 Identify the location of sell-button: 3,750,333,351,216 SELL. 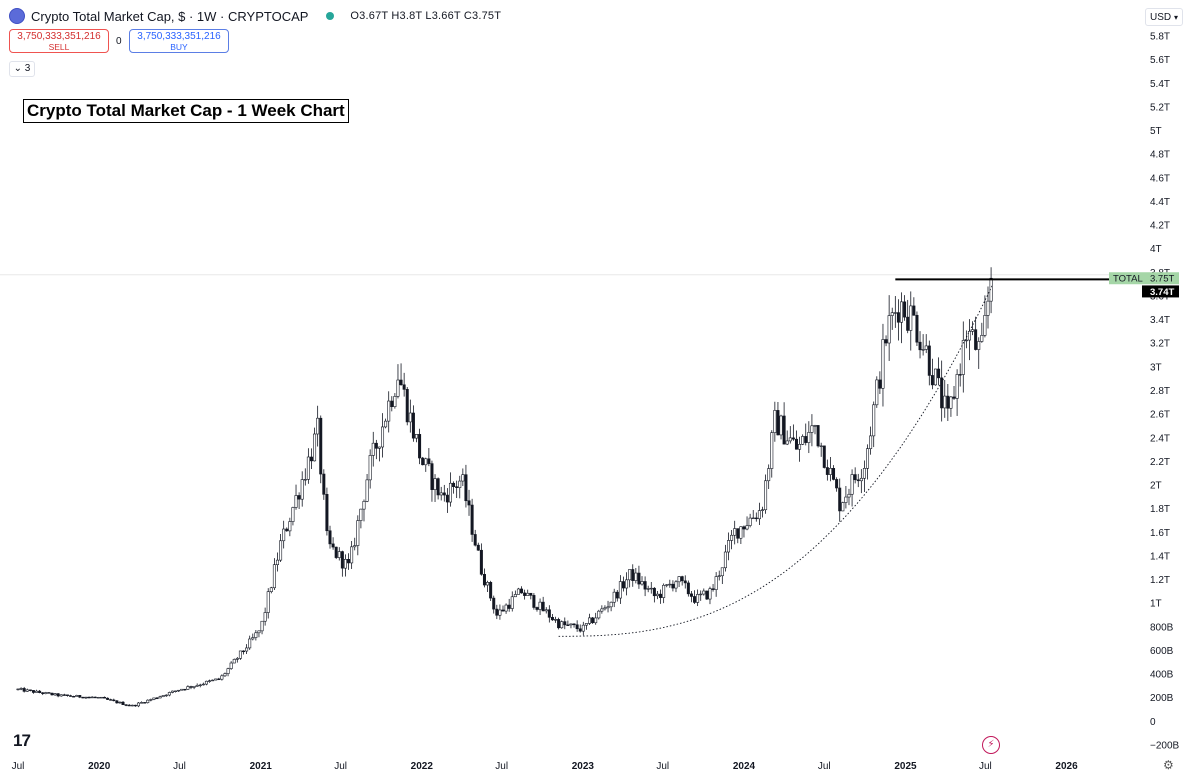
(59, 41).